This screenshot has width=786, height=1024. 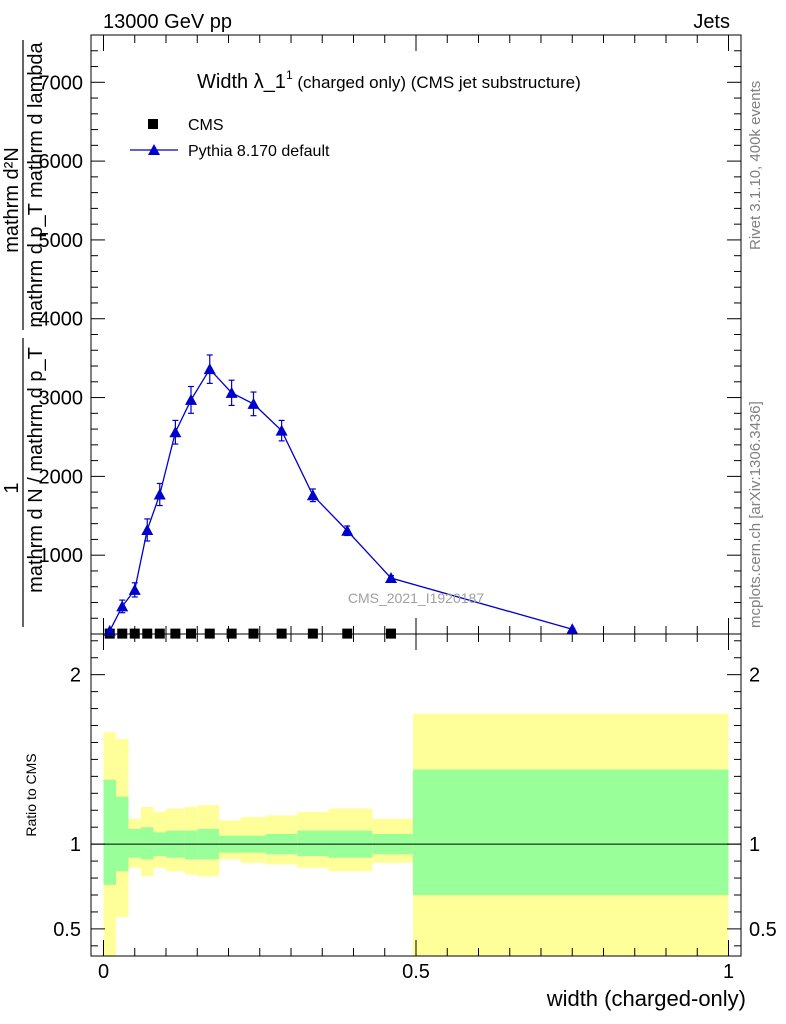 What do you see at coordinates (61, 241) in the screenshot?
I see `y-tick-label: 5000` at bounding box center [61, 241].